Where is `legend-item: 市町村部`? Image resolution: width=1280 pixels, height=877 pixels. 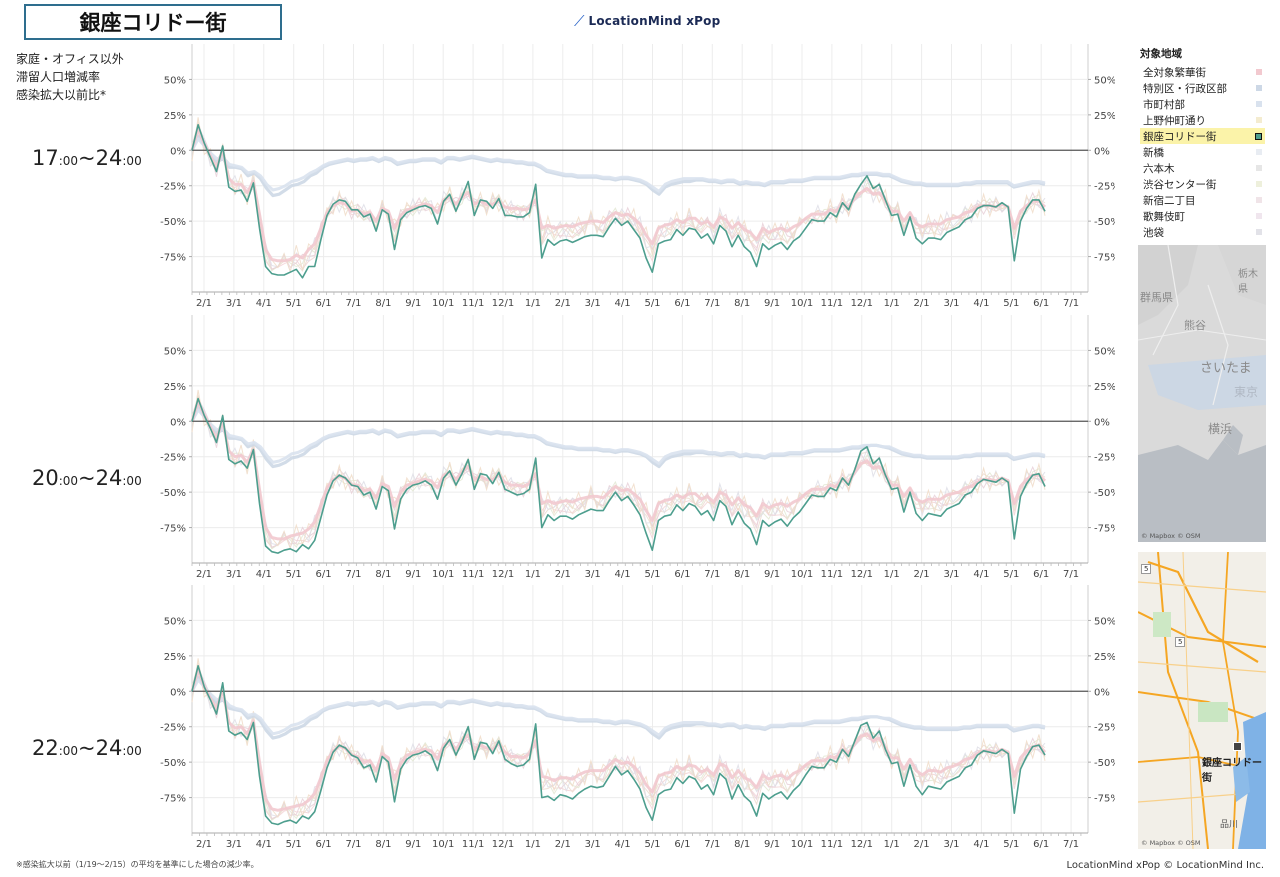 legend-item: 市町村部 is located at coordinates (1202, 104).